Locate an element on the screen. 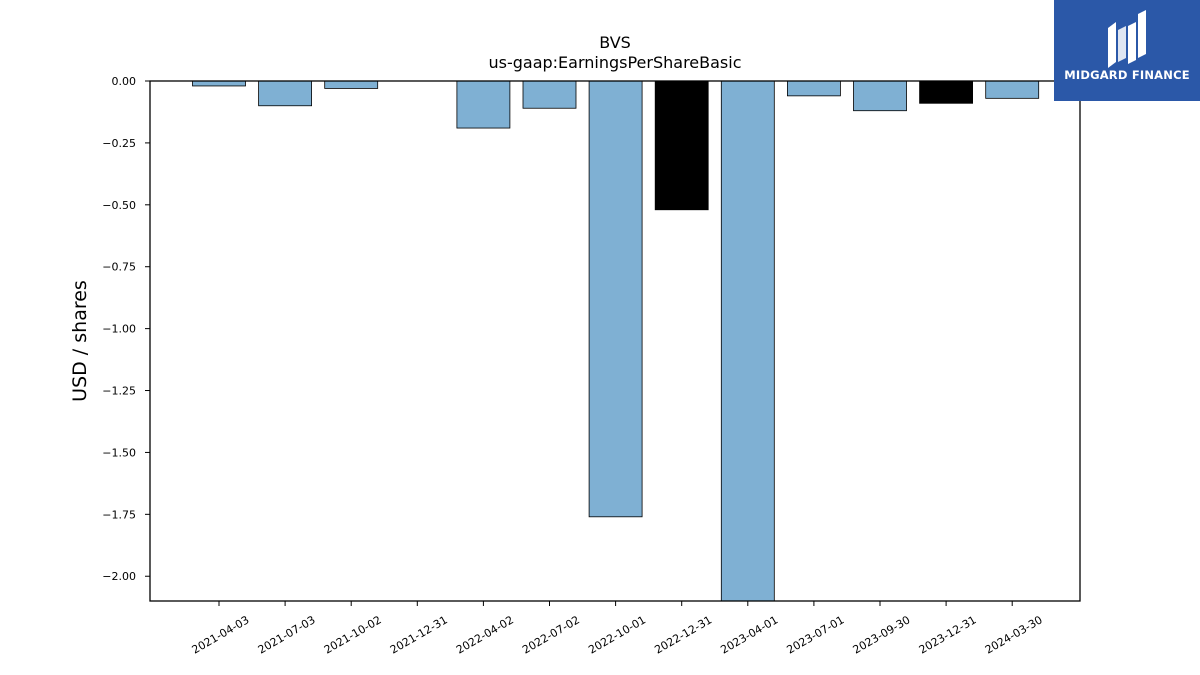 This screenshot has height=675, width=1200. x-tick-label: 2021-12-31 is located at coordinates (419, 634).